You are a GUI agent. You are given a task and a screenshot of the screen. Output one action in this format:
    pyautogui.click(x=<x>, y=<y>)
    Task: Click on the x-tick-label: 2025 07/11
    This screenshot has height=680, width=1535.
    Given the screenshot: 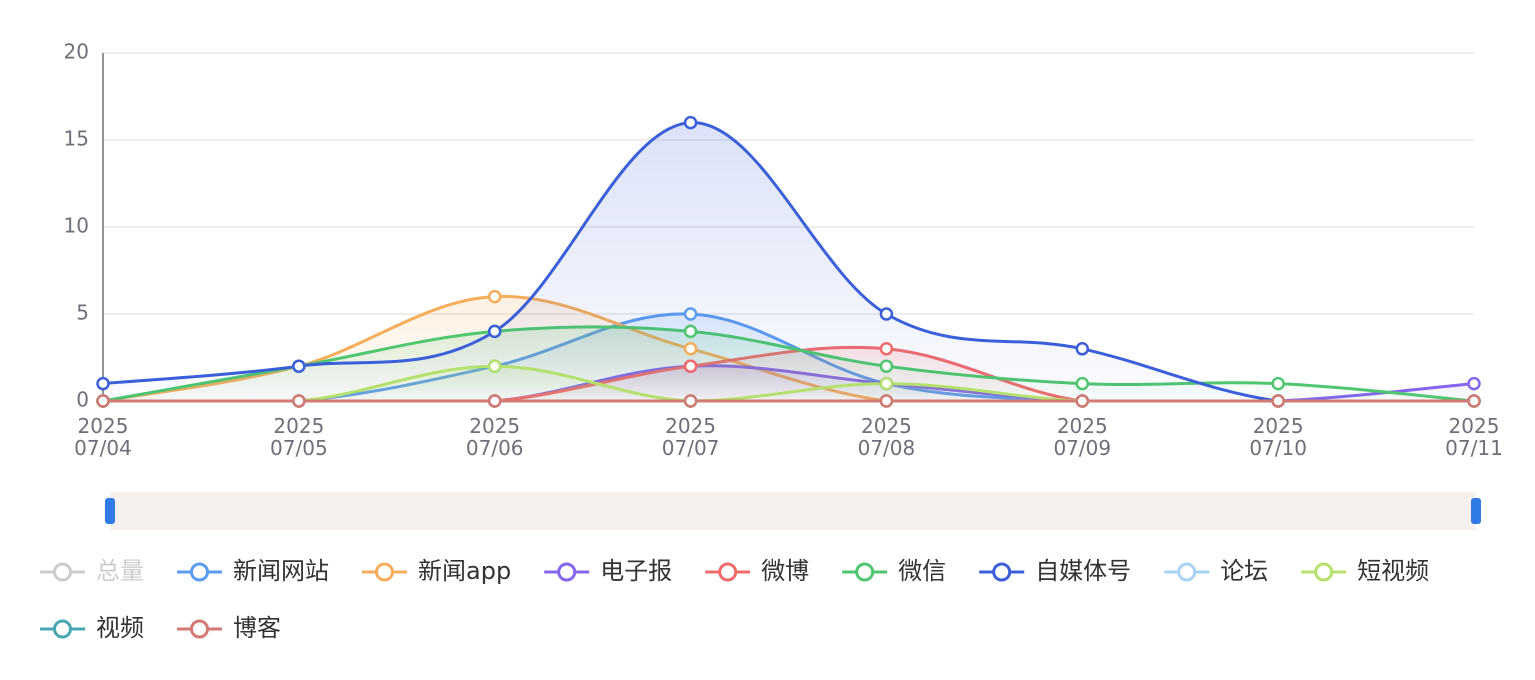 What is the action you would take?
    pyautogui.click(x=1474, y=437)
    